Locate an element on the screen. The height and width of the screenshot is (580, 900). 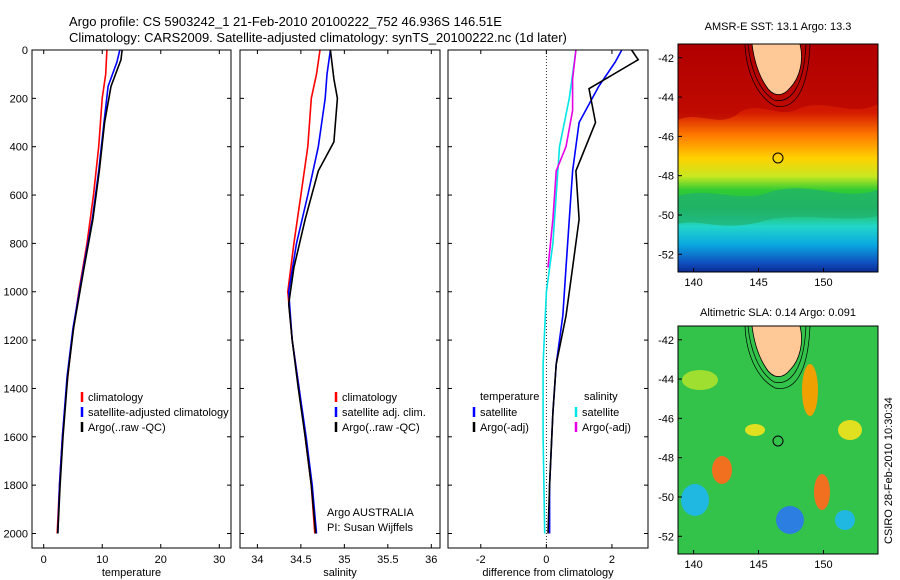
annotation-text: PI: Susan Wijffels is located at coordinates (370, 528).